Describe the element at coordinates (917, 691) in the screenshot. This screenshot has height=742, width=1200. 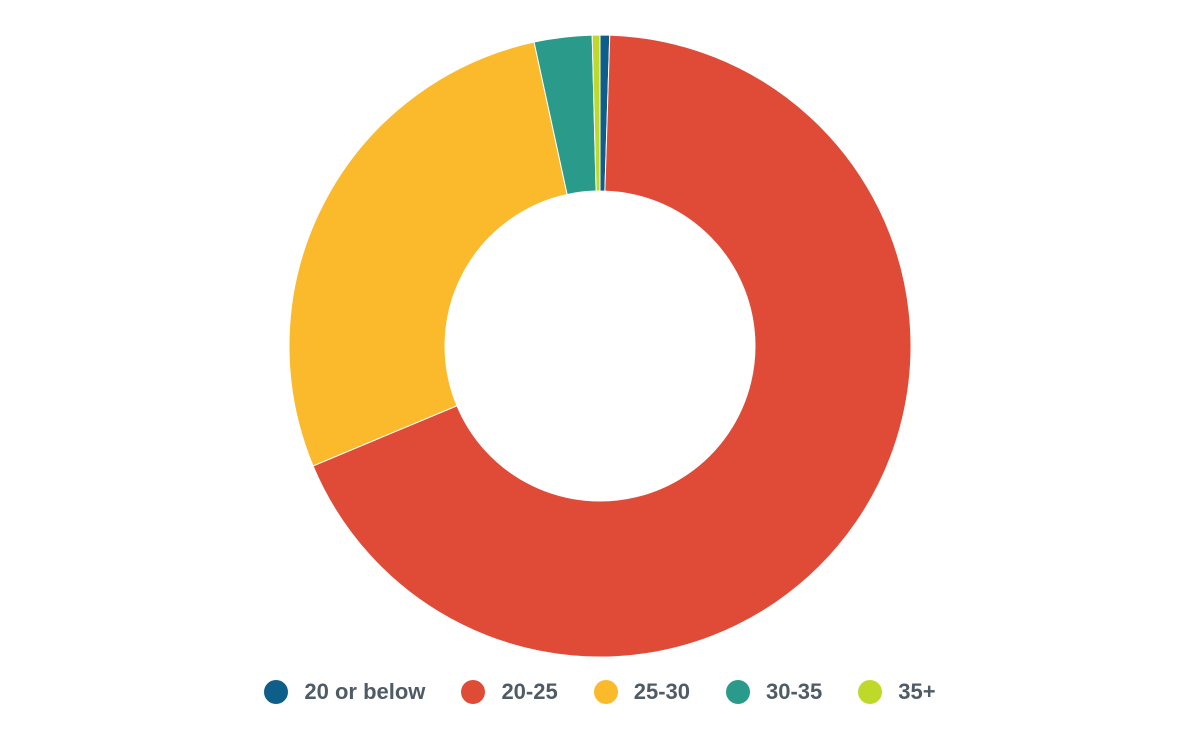
I see `legend-label: 35+` at that location.